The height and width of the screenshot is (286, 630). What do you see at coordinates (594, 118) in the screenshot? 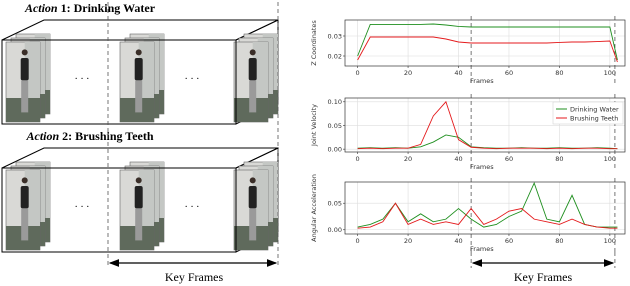
I see `legend-label: Brushing Teeth` at bounding box center [594, 118].